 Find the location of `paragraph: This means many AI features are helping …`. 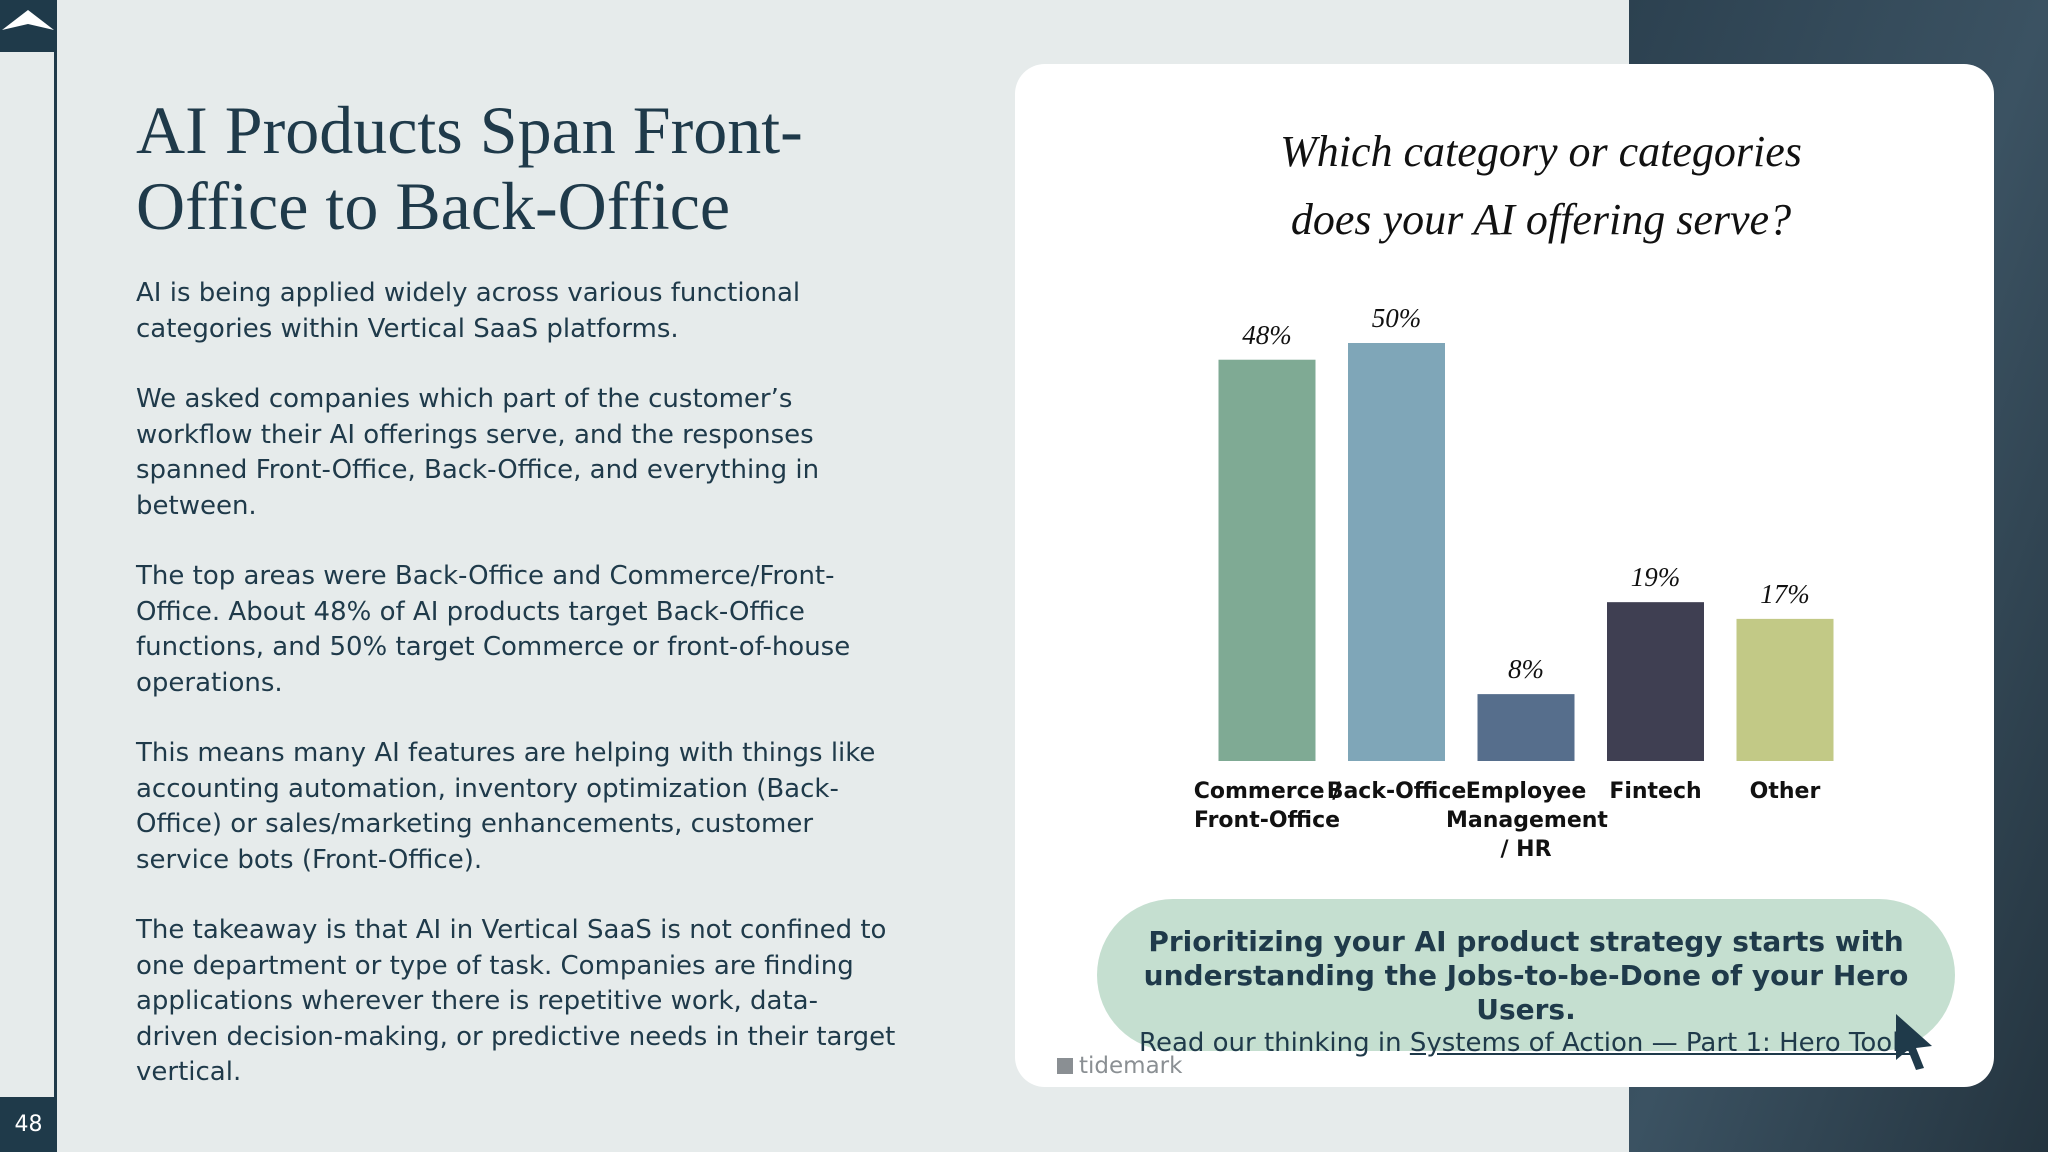

paragraph: This means many AI features are helping … is located at coordinates (506, 806).